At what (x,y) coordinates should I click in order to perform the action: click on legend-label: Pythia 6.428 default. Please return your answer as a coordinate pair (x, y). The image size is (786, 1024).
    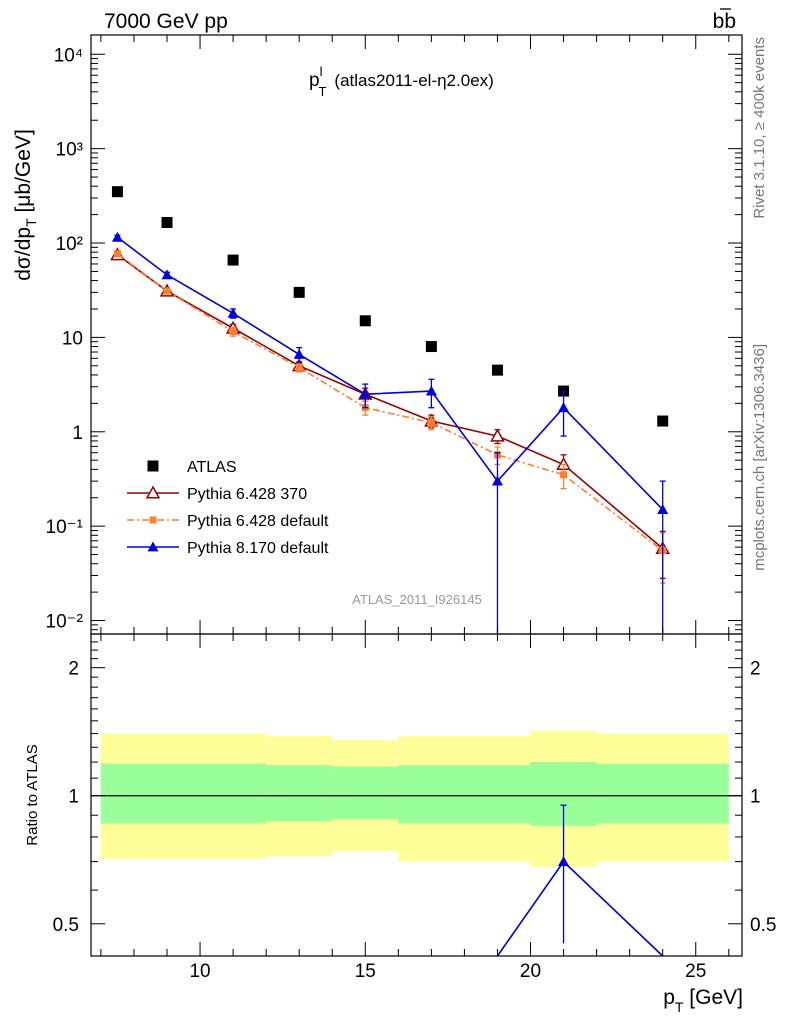
    Looking at the image, I should click on (258, 521).